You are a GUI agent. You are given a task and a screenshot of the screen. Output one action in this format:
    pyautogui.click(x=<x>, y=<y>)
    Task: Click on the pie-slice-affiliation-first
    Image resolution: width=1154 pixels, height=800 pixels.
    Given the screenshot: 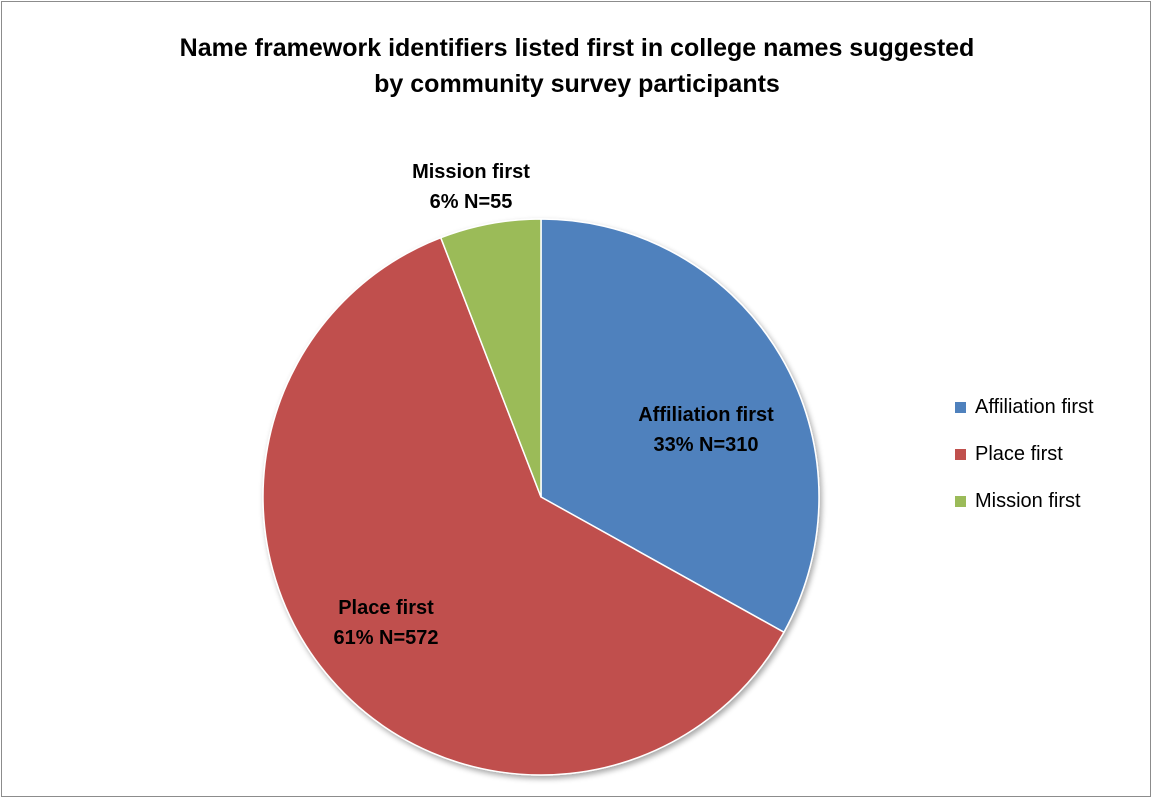 What is the action you would take?
    pyautogui.click(x=680, y=426)
    